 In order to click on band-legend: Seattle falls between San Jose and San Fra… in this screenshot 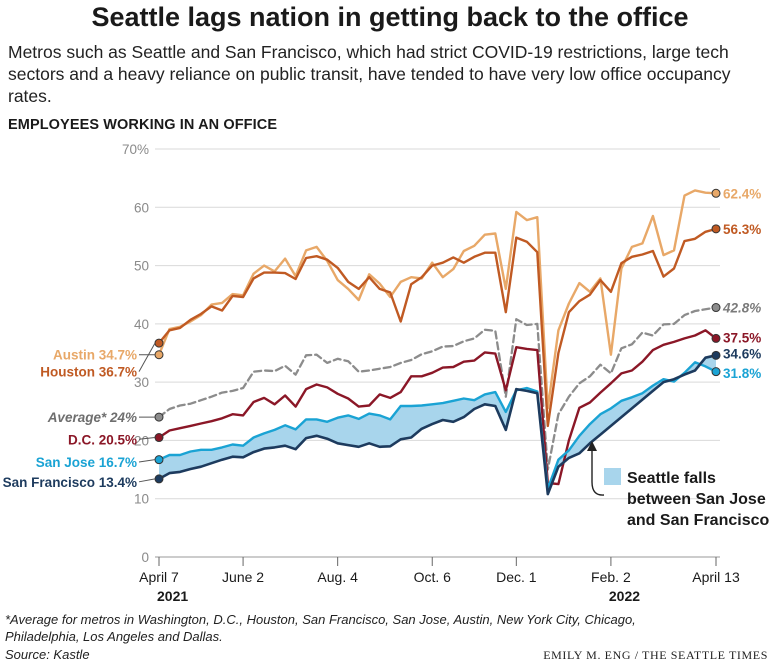, I will do `click(678, 485)`.